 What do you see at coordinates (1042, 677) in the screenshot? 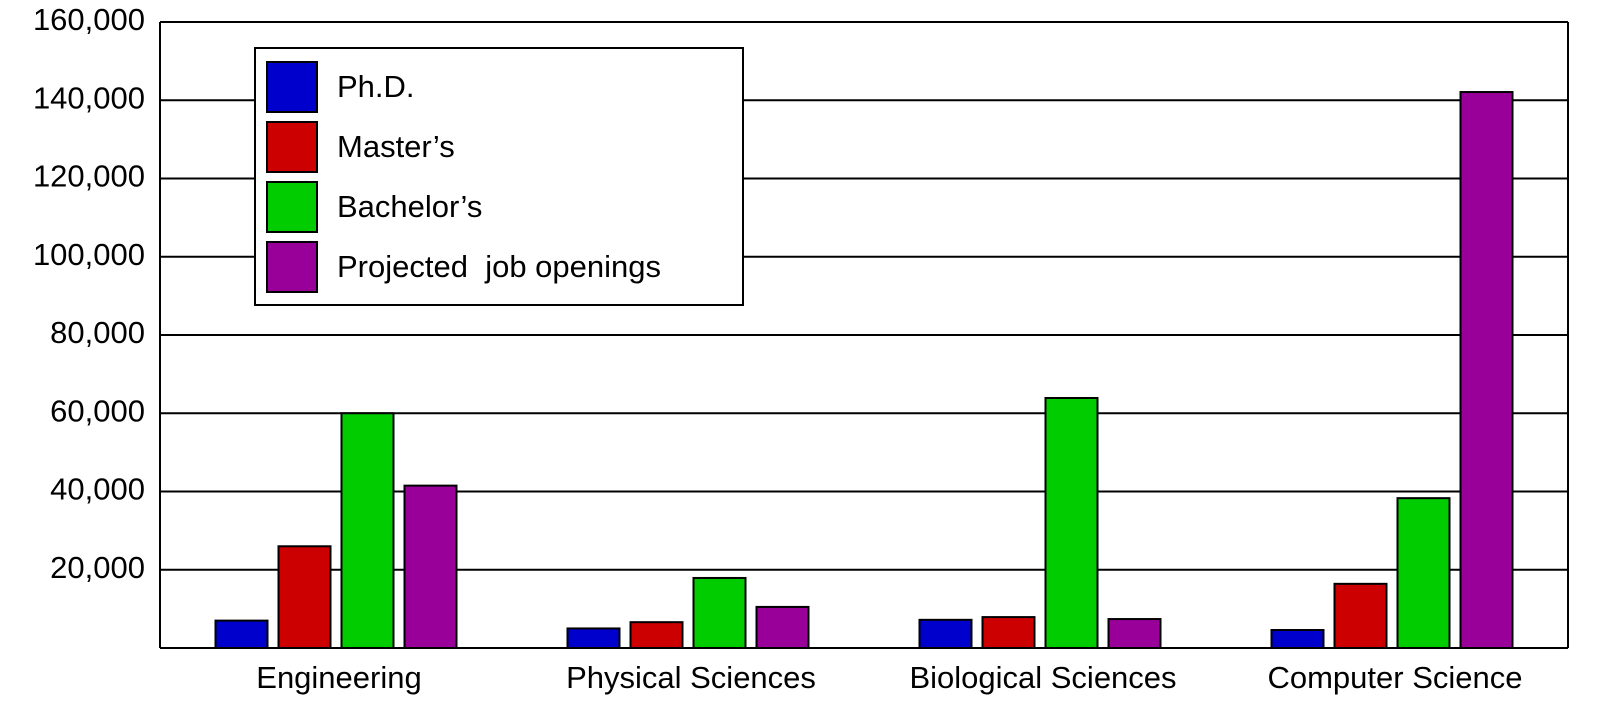
I see `x-tick-label: Biological Sciences` at bounding box center [1042, 677].